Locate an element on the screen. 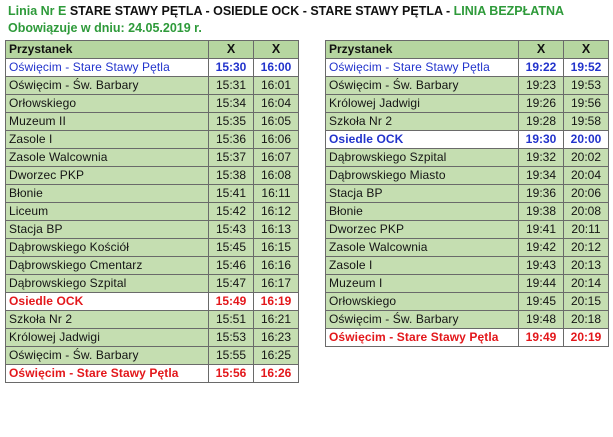  departure-time-2: 16:25 is located at coordinates (276, 355).